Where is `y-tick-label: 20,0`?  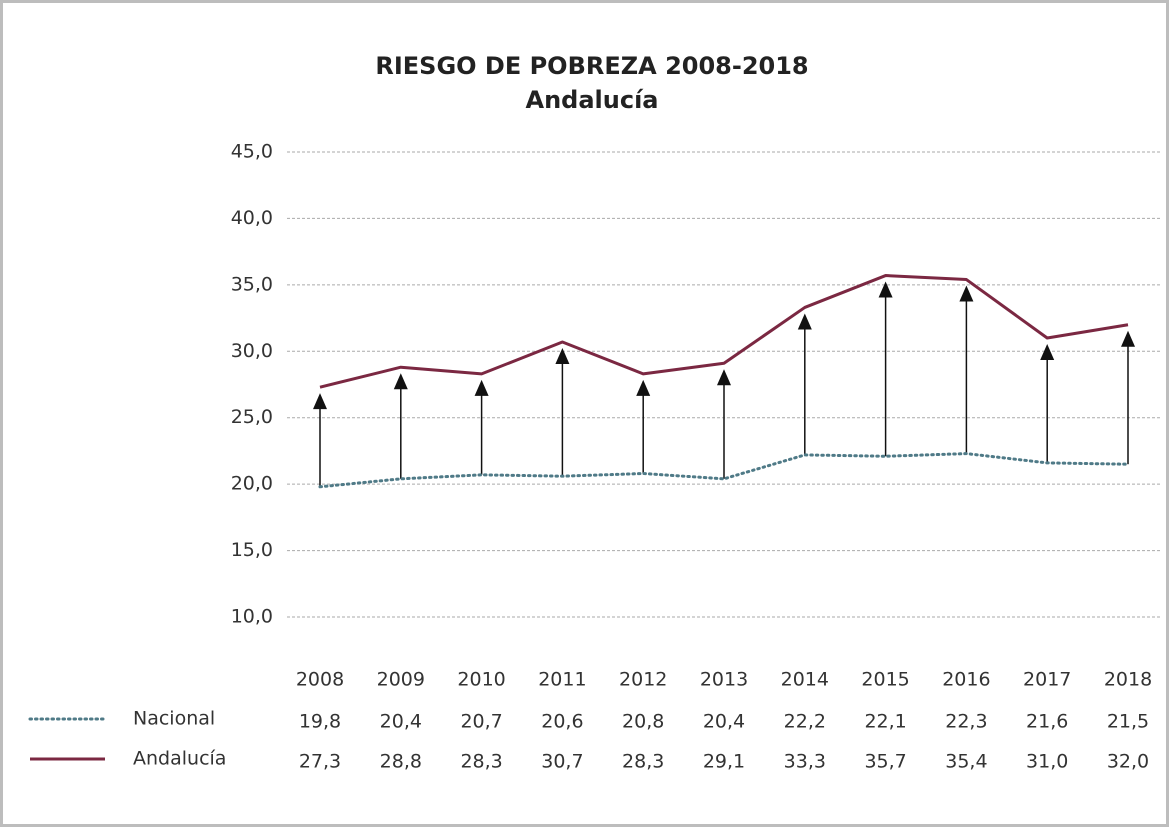 y-tick-label: 20,0 is located at coordinates (252, 484).